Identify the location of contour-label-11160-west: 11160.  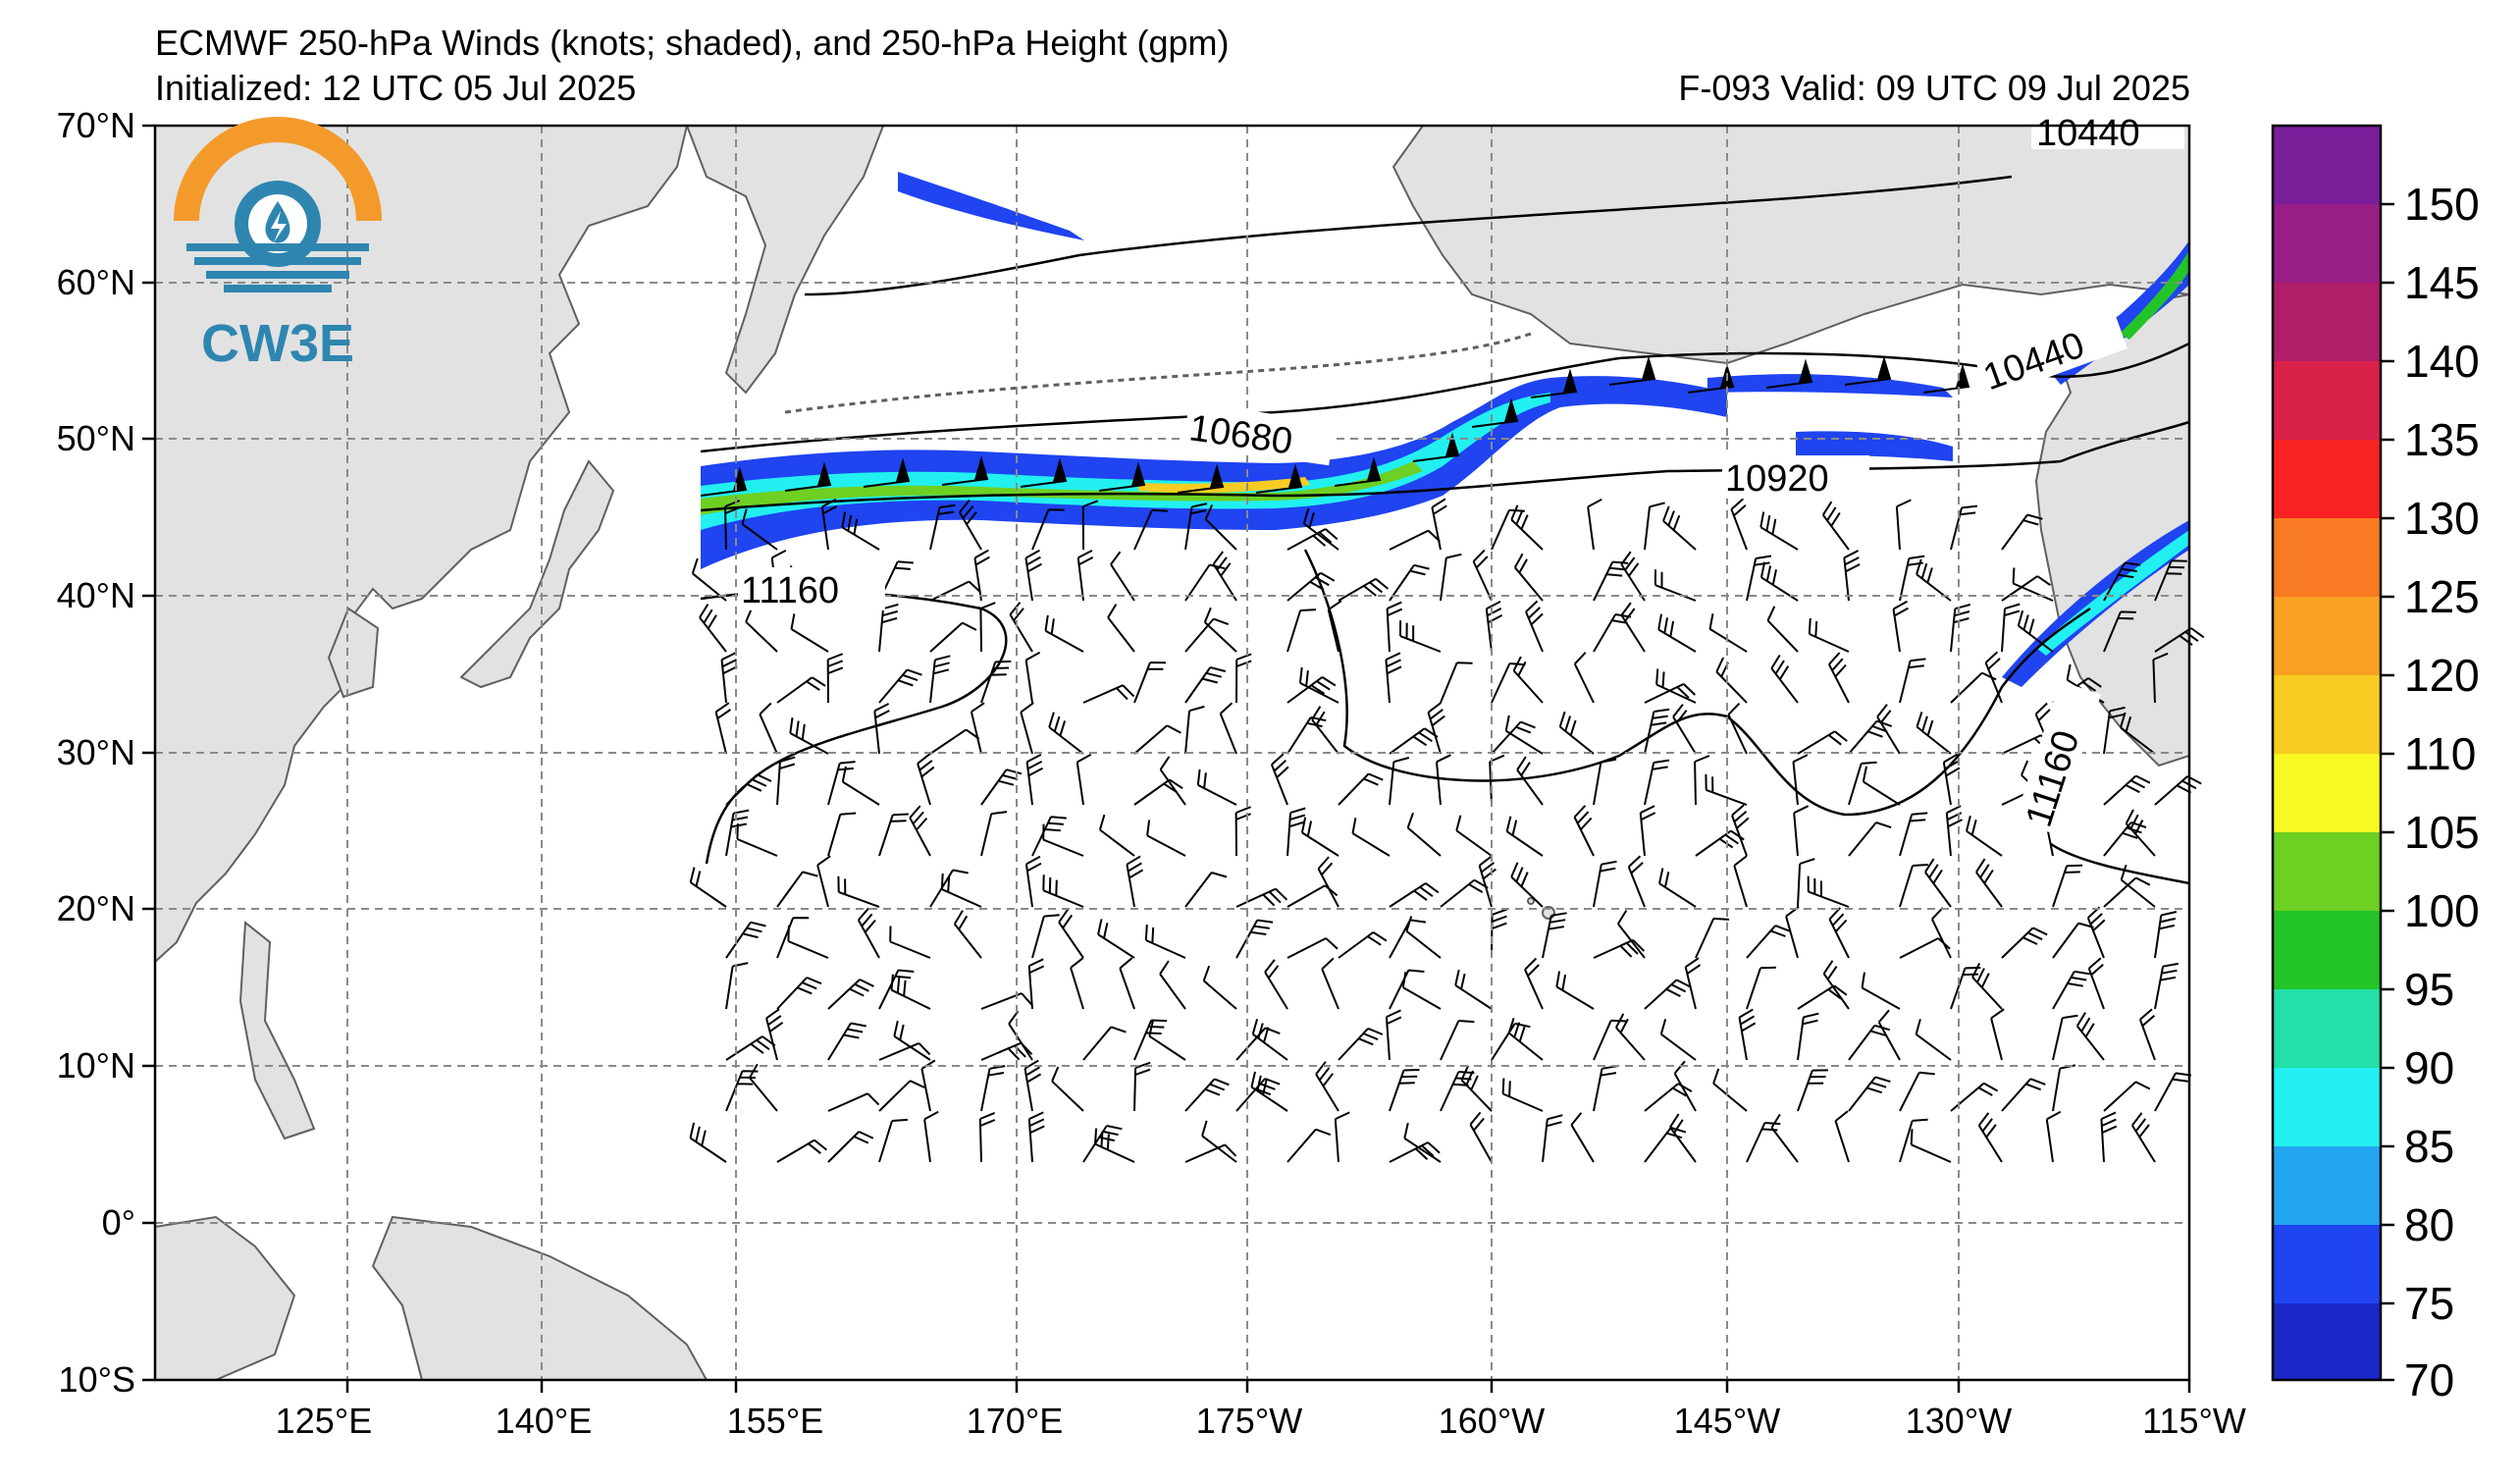
(790, 591).